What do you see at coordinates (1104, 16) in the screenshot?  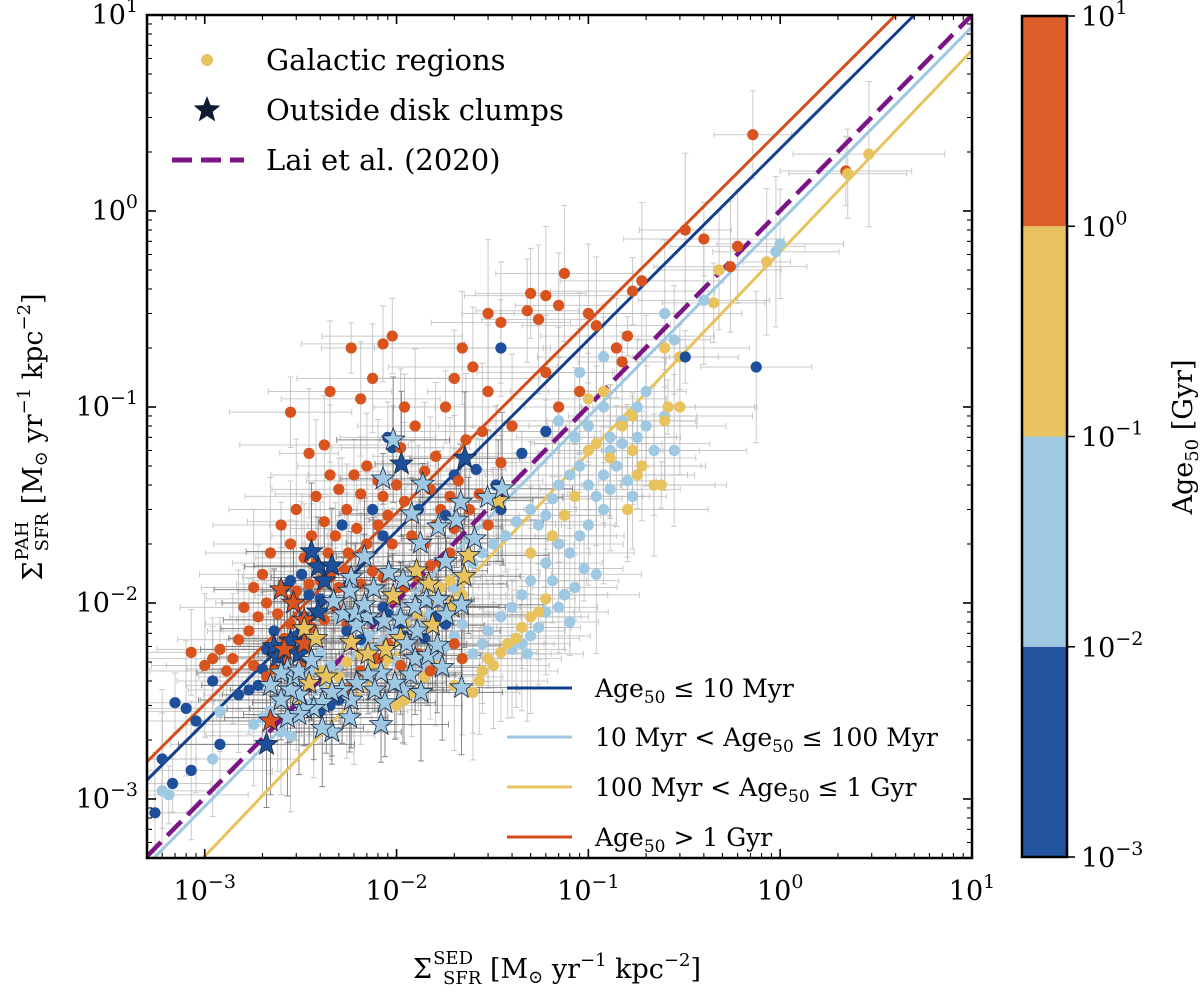 I see `colorbar-tick-label: 101` at bounding box center [1104, 16].